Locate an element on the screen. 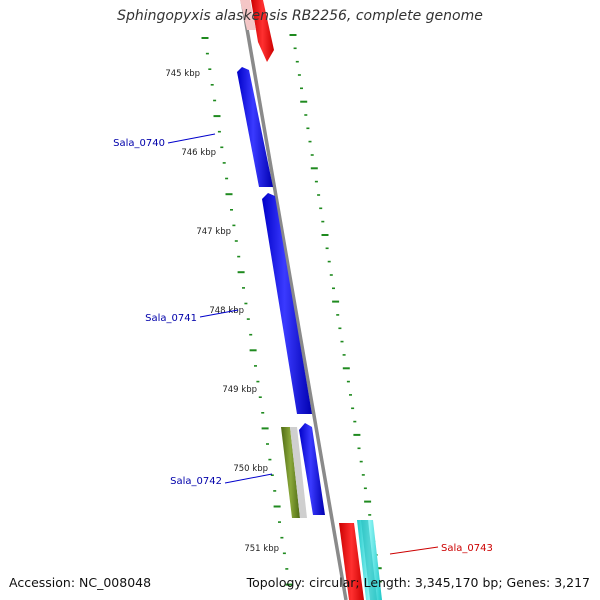 This screenshot has width=600, height=600. gene-label-sala-0743: Sala_0743 is located at coordinates (467, 548).